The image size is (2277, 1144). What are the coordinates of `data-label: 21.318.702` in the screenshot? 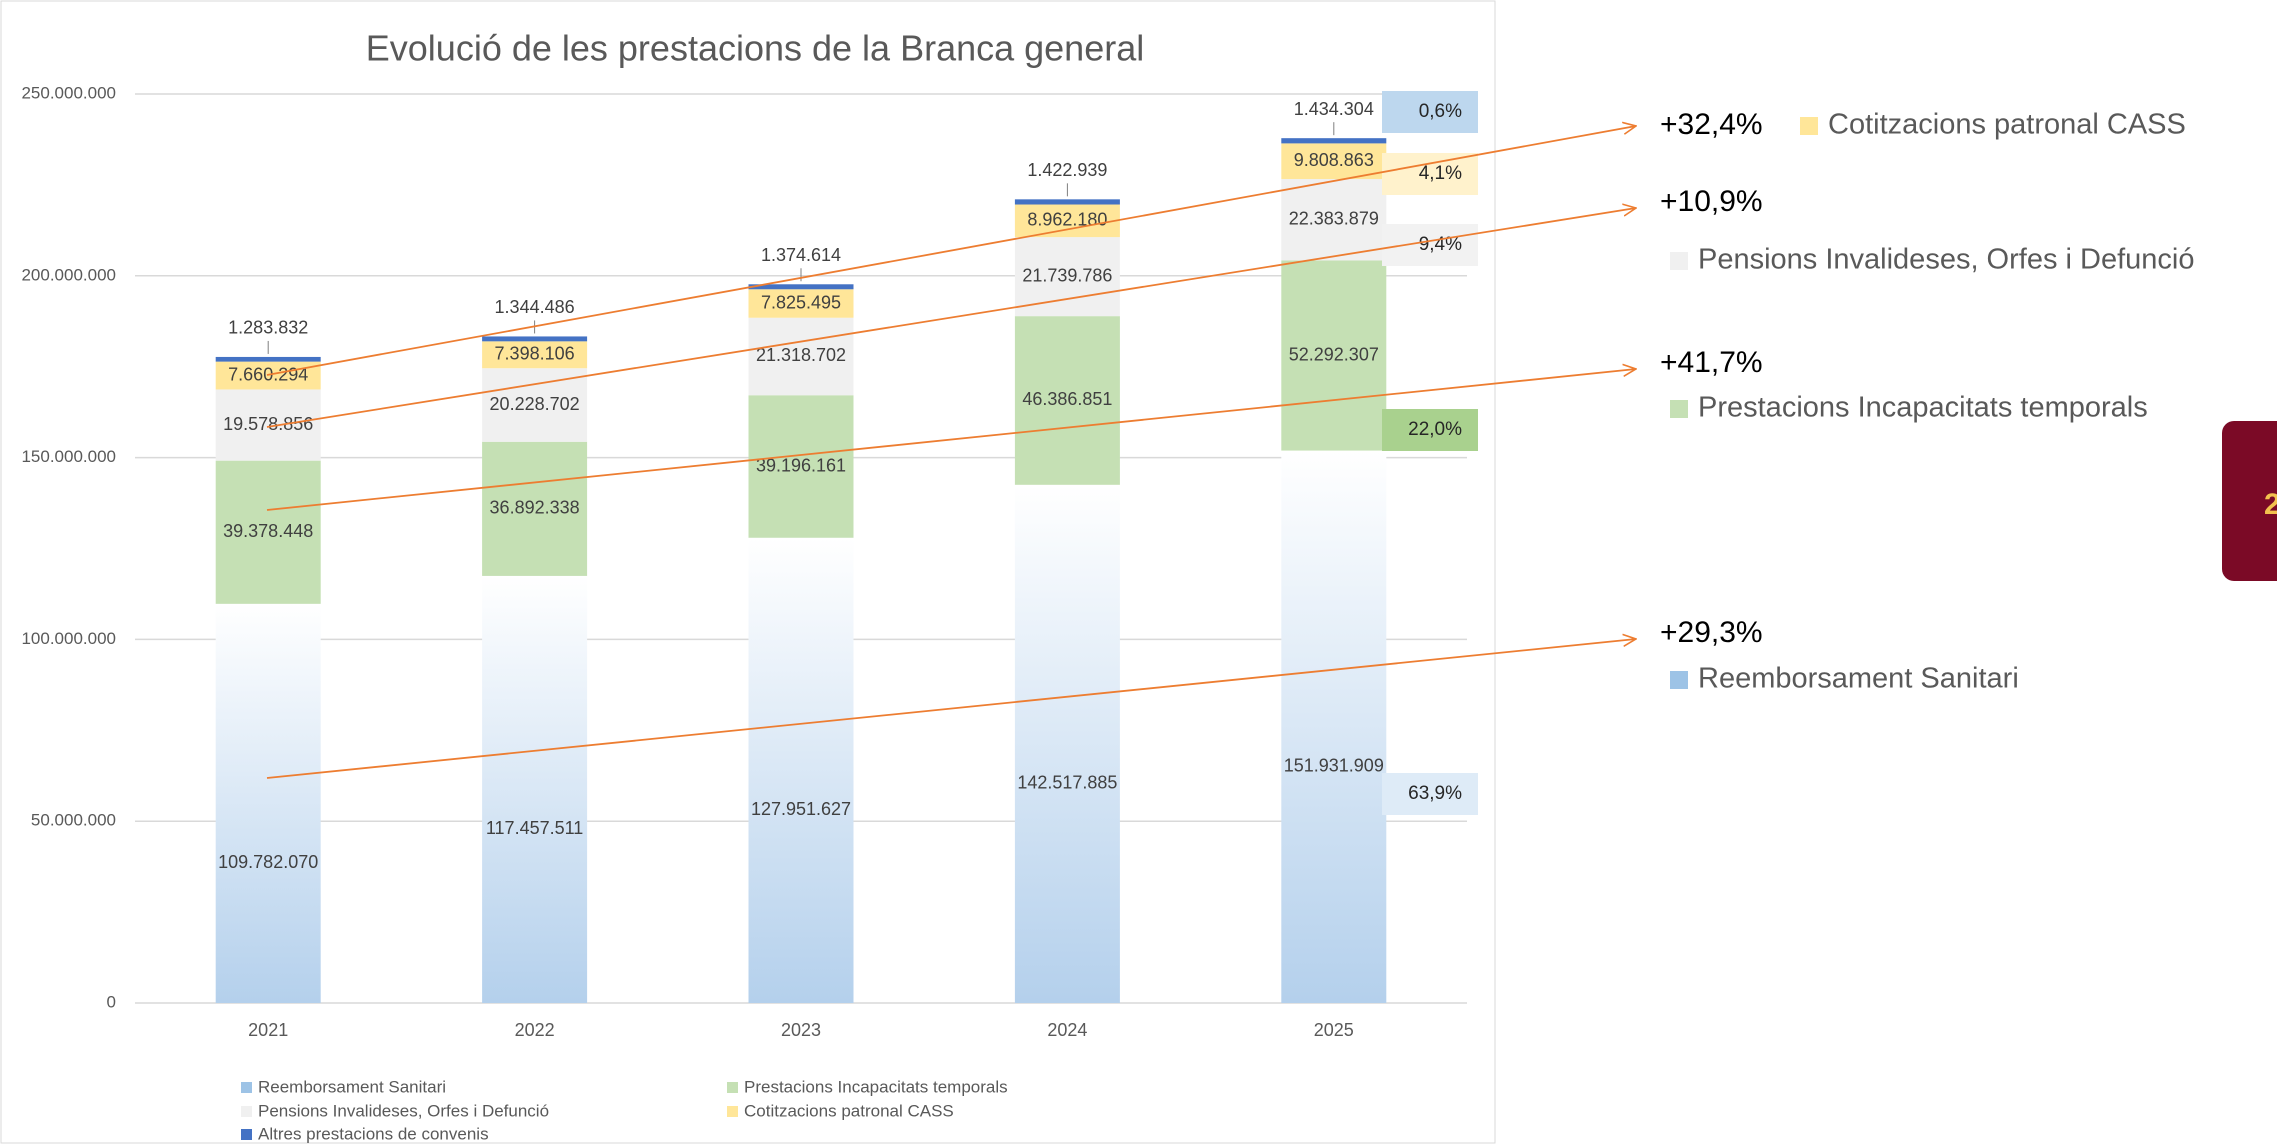 It's located at (801, 355).